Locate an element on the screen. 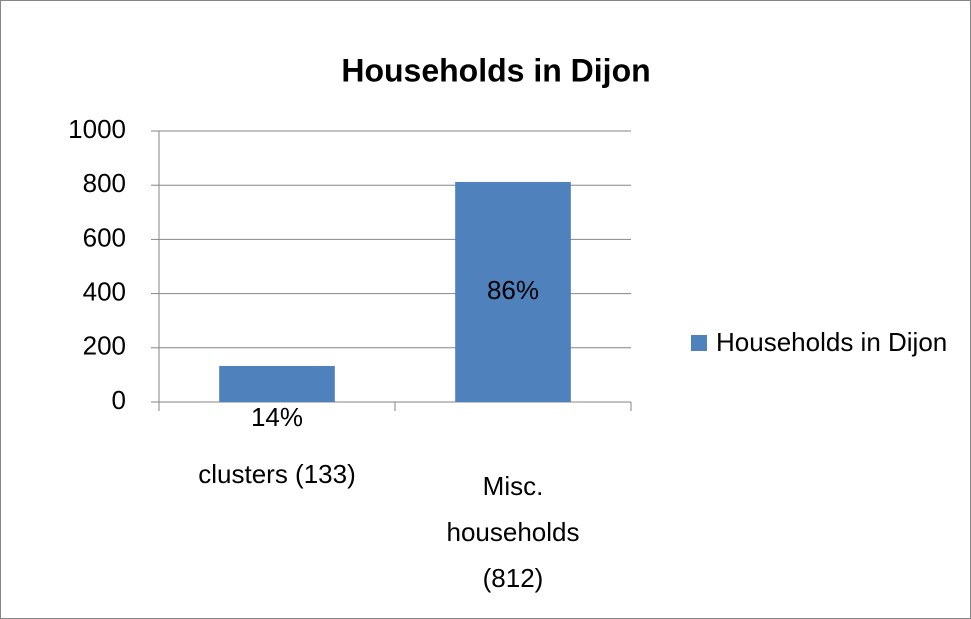  y-tick-label: 1000 is located at coordinates (97, 129).